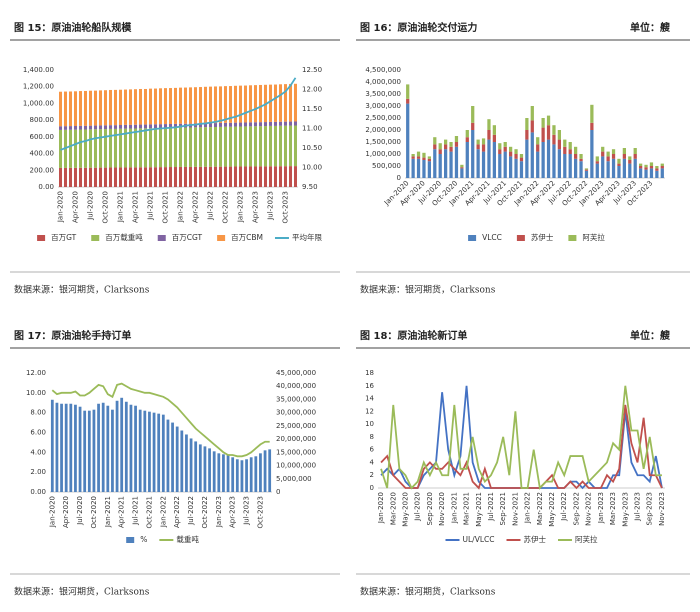 This screenshot has width=700, height=612. I want to click on x-tick-label: May-2021, so click(479, 509).